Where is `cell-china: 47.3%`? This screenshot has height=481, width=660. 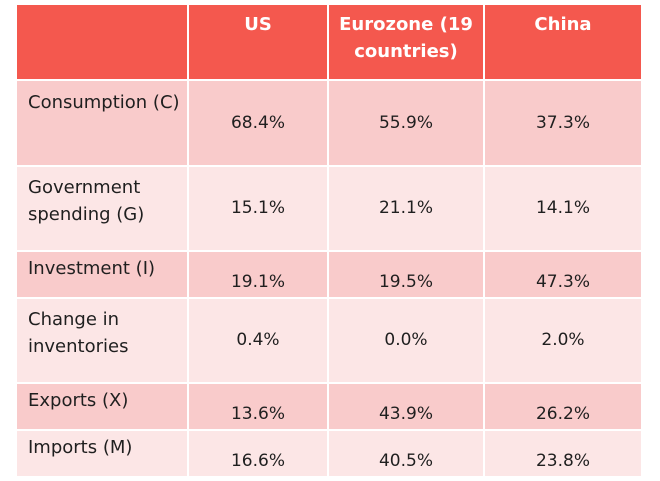 cell-china: 47.3% is located at coordinates (563, 275).